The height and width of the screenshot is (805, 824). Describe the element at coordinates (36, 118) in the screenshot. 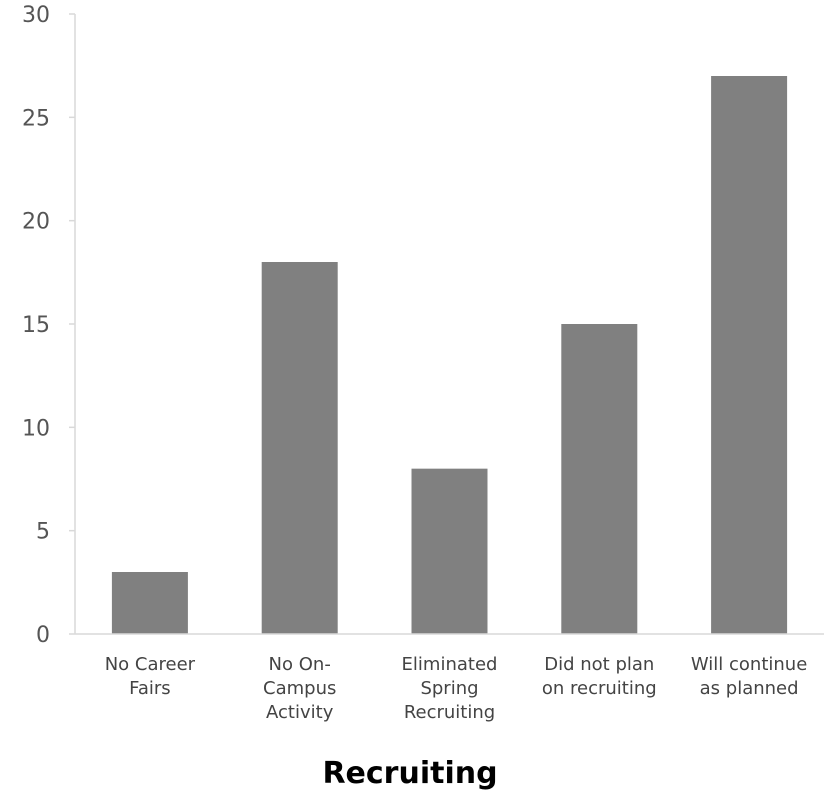

I see `y-tick-label: 25` at that location.